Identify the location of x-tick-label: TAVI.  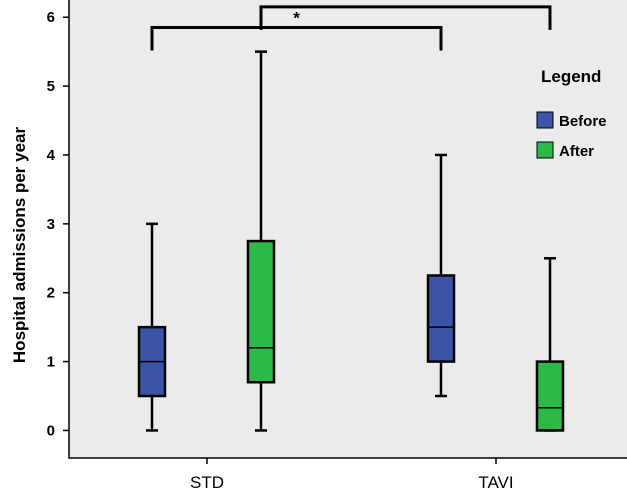
(495, 482).